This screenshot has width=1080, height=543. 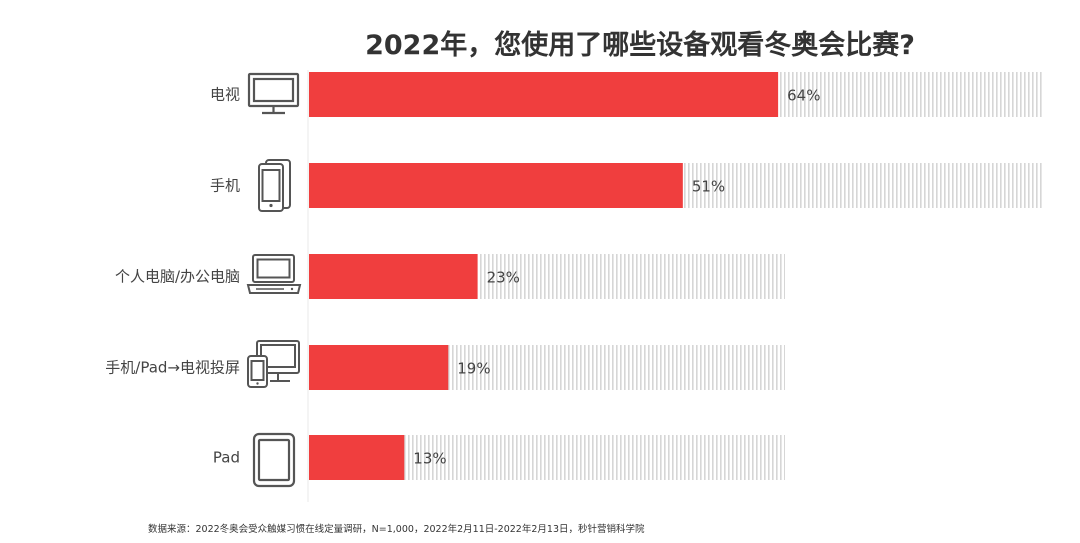 What do you see at coordinates (225, 186) in the screenshot?
I see `category-label: 手机` at bounding box center [225, 186].